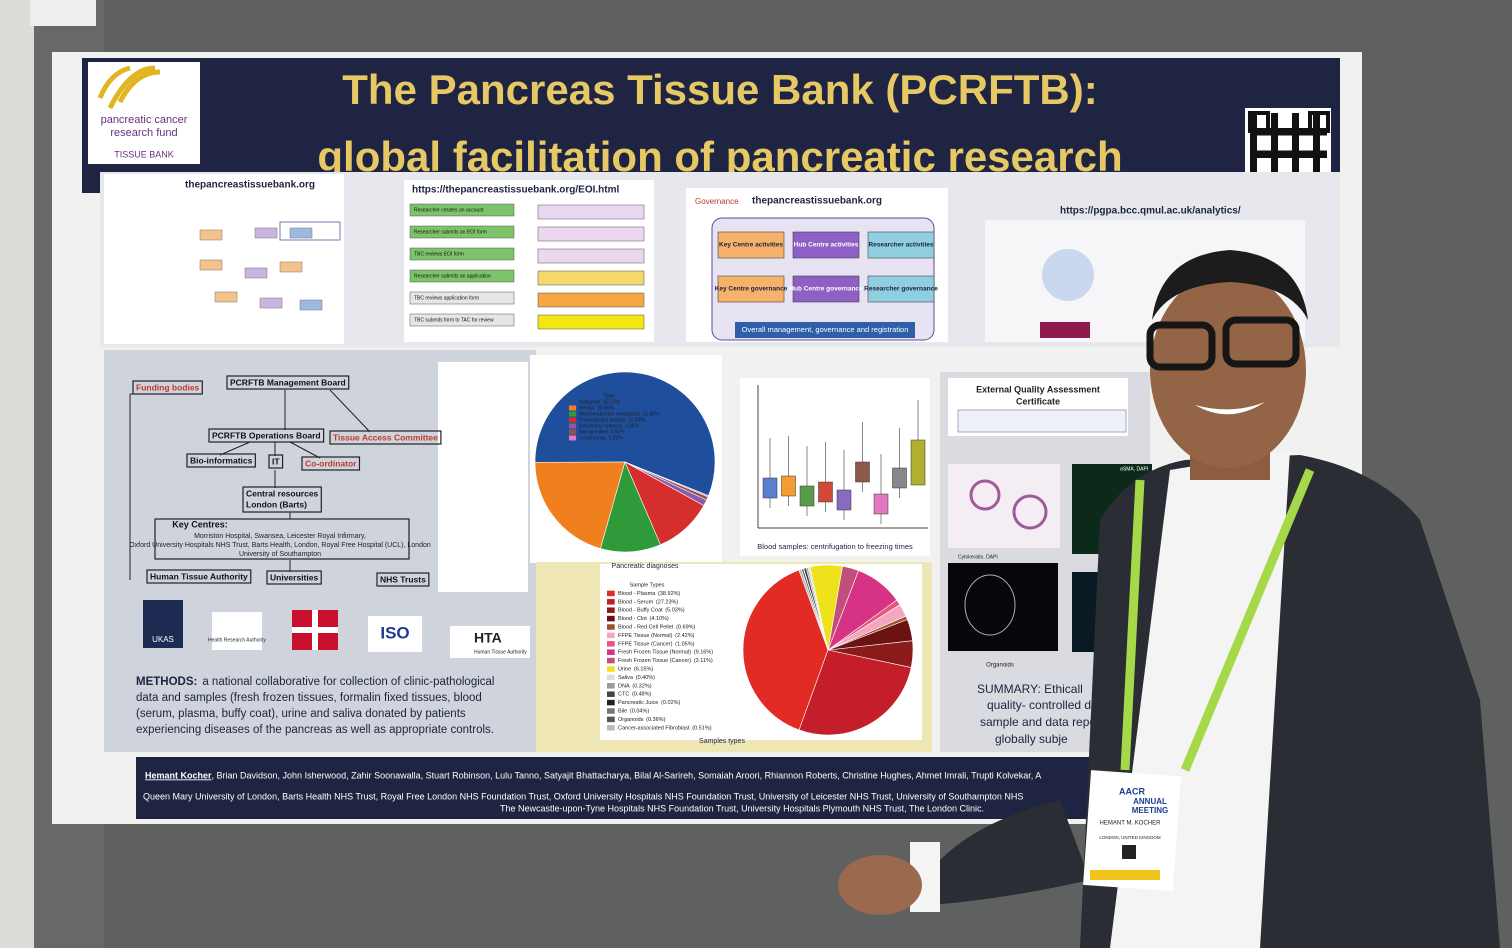 This screenshot has height=948, width=1512. What do you see at coordinates (129, 87) in the screenshot?
I see `logo-wheat` at bounding box center [129, 87].